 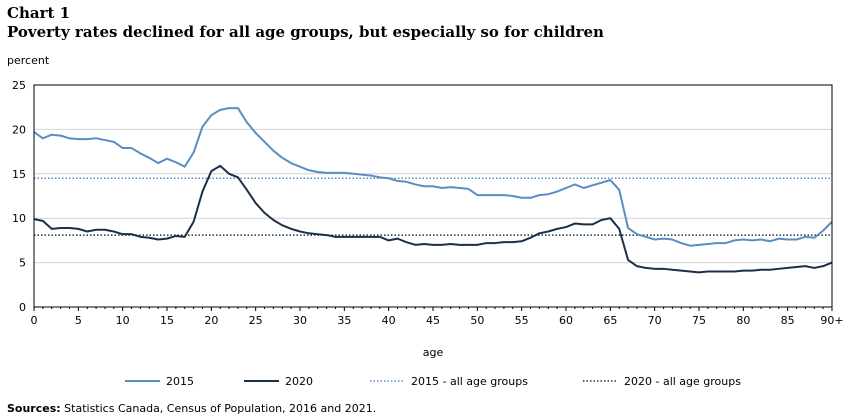 What do you see at coordinates (469, 381) in the screenshot?
I see `legend-label: 2015 - all age groups` at bounding box center [469, 381].